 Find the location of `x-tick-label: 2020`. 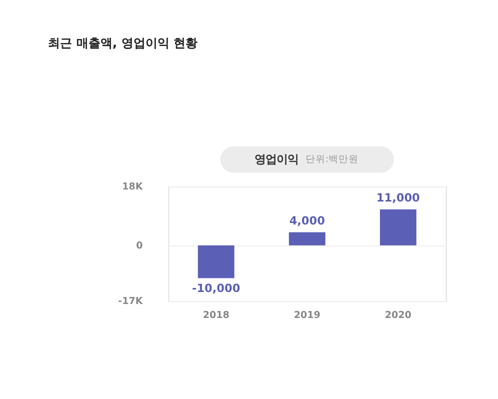

x-tick-label: 2020 is located at coordinates (398, 315).